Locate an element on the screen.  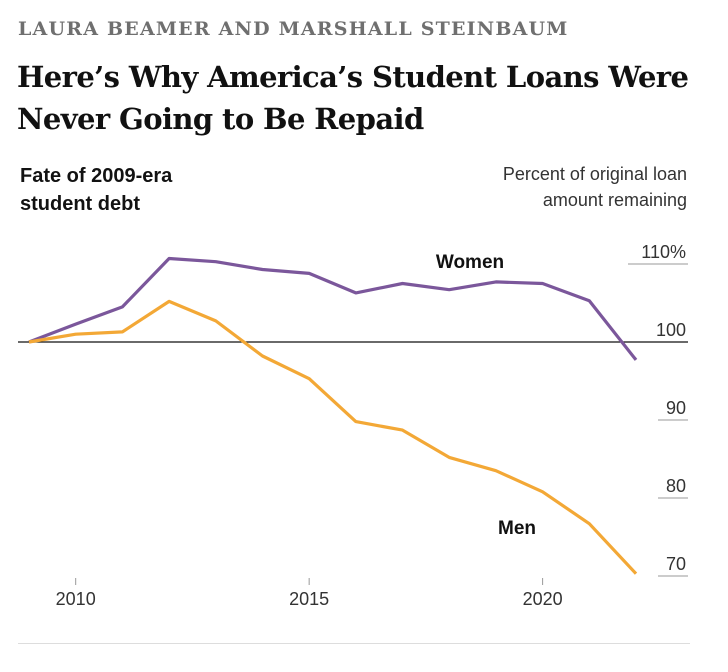
y-tick-label: 90 is located at coordinates (676, 408).